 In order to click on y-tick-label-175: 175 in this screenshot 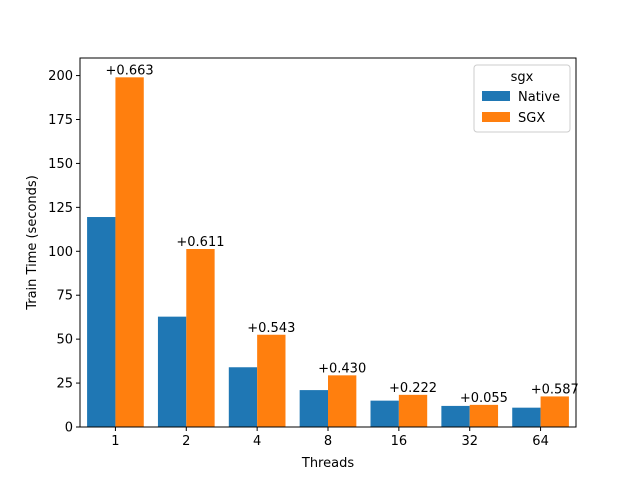, I will do `click(60, 120)`.